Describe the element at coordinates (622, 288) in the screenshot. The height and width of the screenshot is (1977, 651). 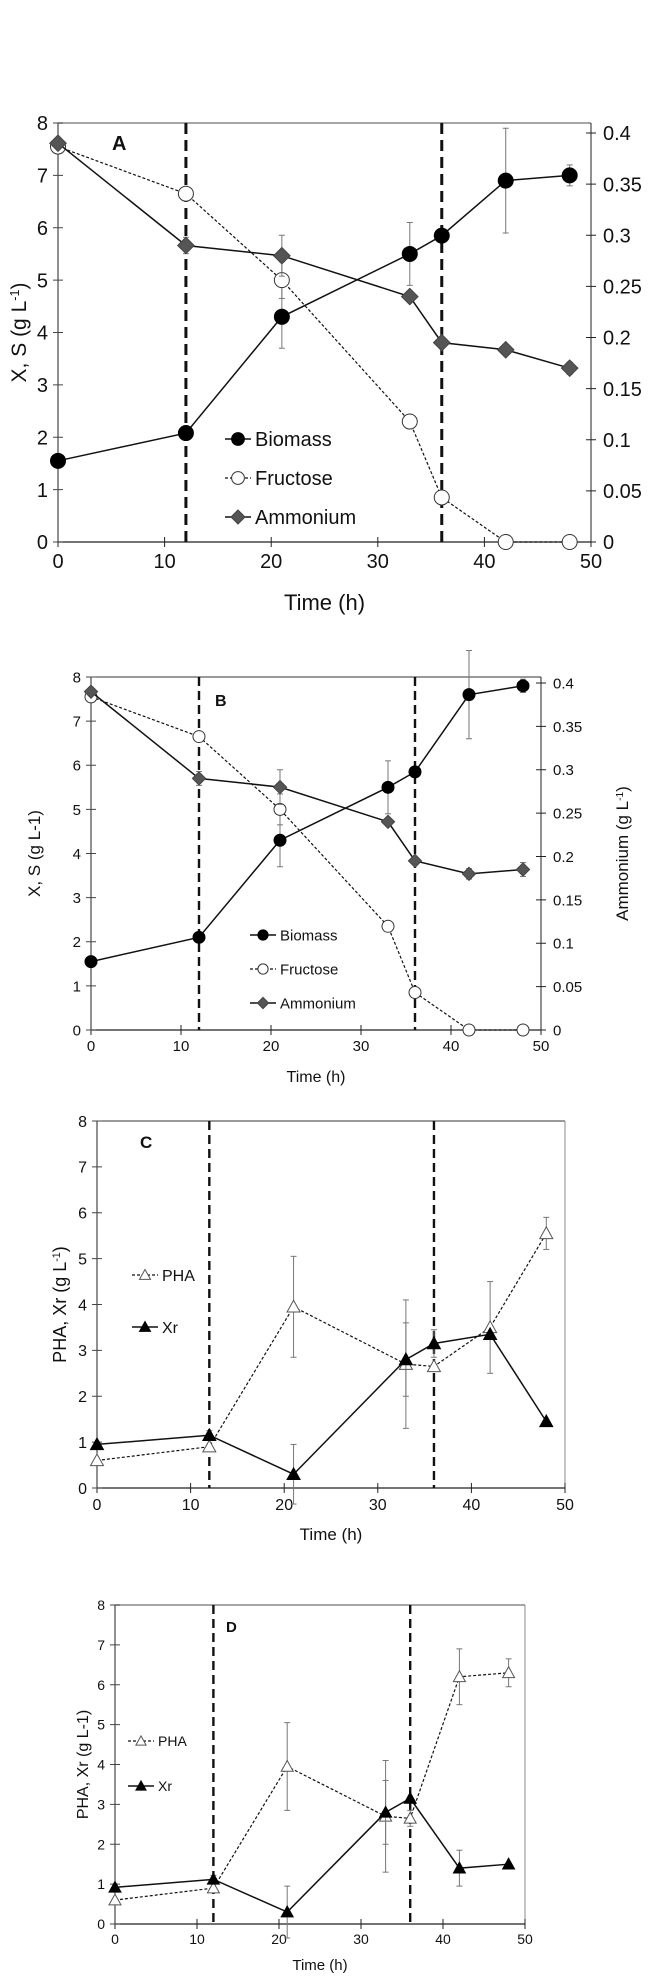
I see `y2-tick-label: 0.25` at that location.